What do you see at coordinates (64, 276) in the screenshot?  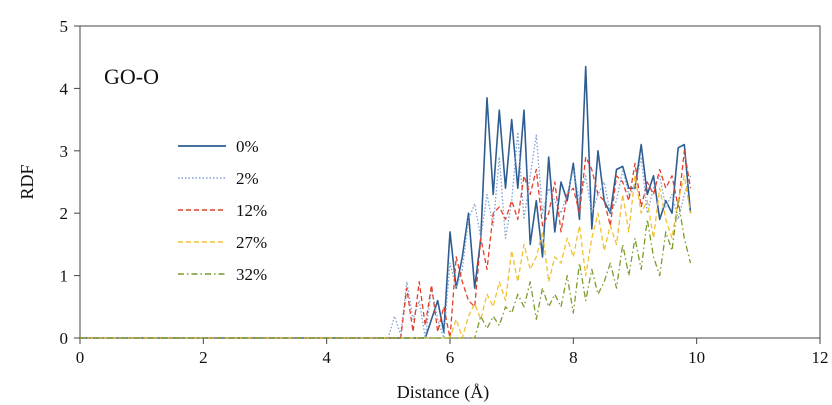 I see `y-tick-label: 1` at bounding box center [64, 276].